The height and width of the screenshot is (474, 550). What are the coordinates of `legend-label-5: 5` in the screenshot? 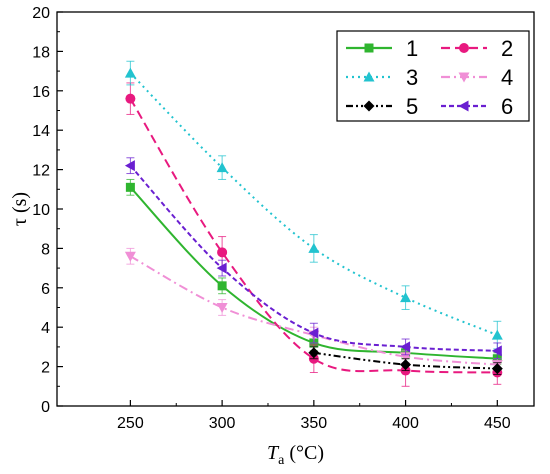 It's located at (412, 106).